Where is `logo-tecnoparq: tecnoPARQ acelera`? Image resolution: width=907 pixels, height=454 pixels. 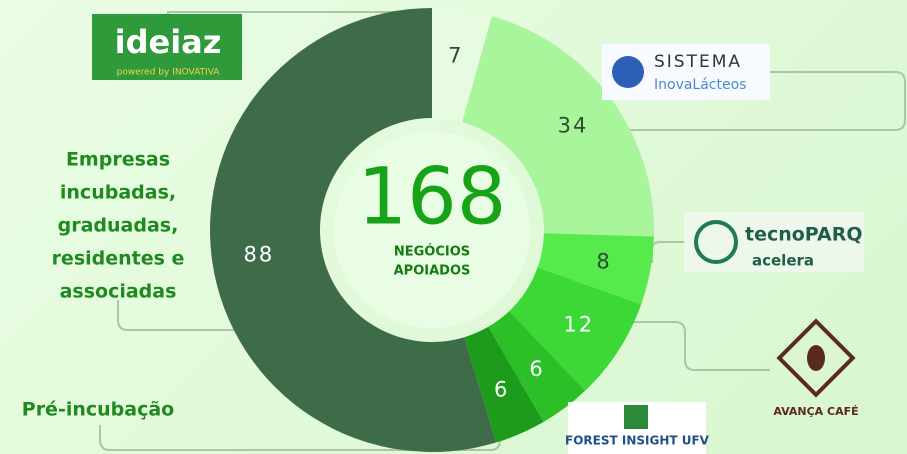
logo-tecnoparq: tecnoPARQ acelera is located at coordinates (774, 242).